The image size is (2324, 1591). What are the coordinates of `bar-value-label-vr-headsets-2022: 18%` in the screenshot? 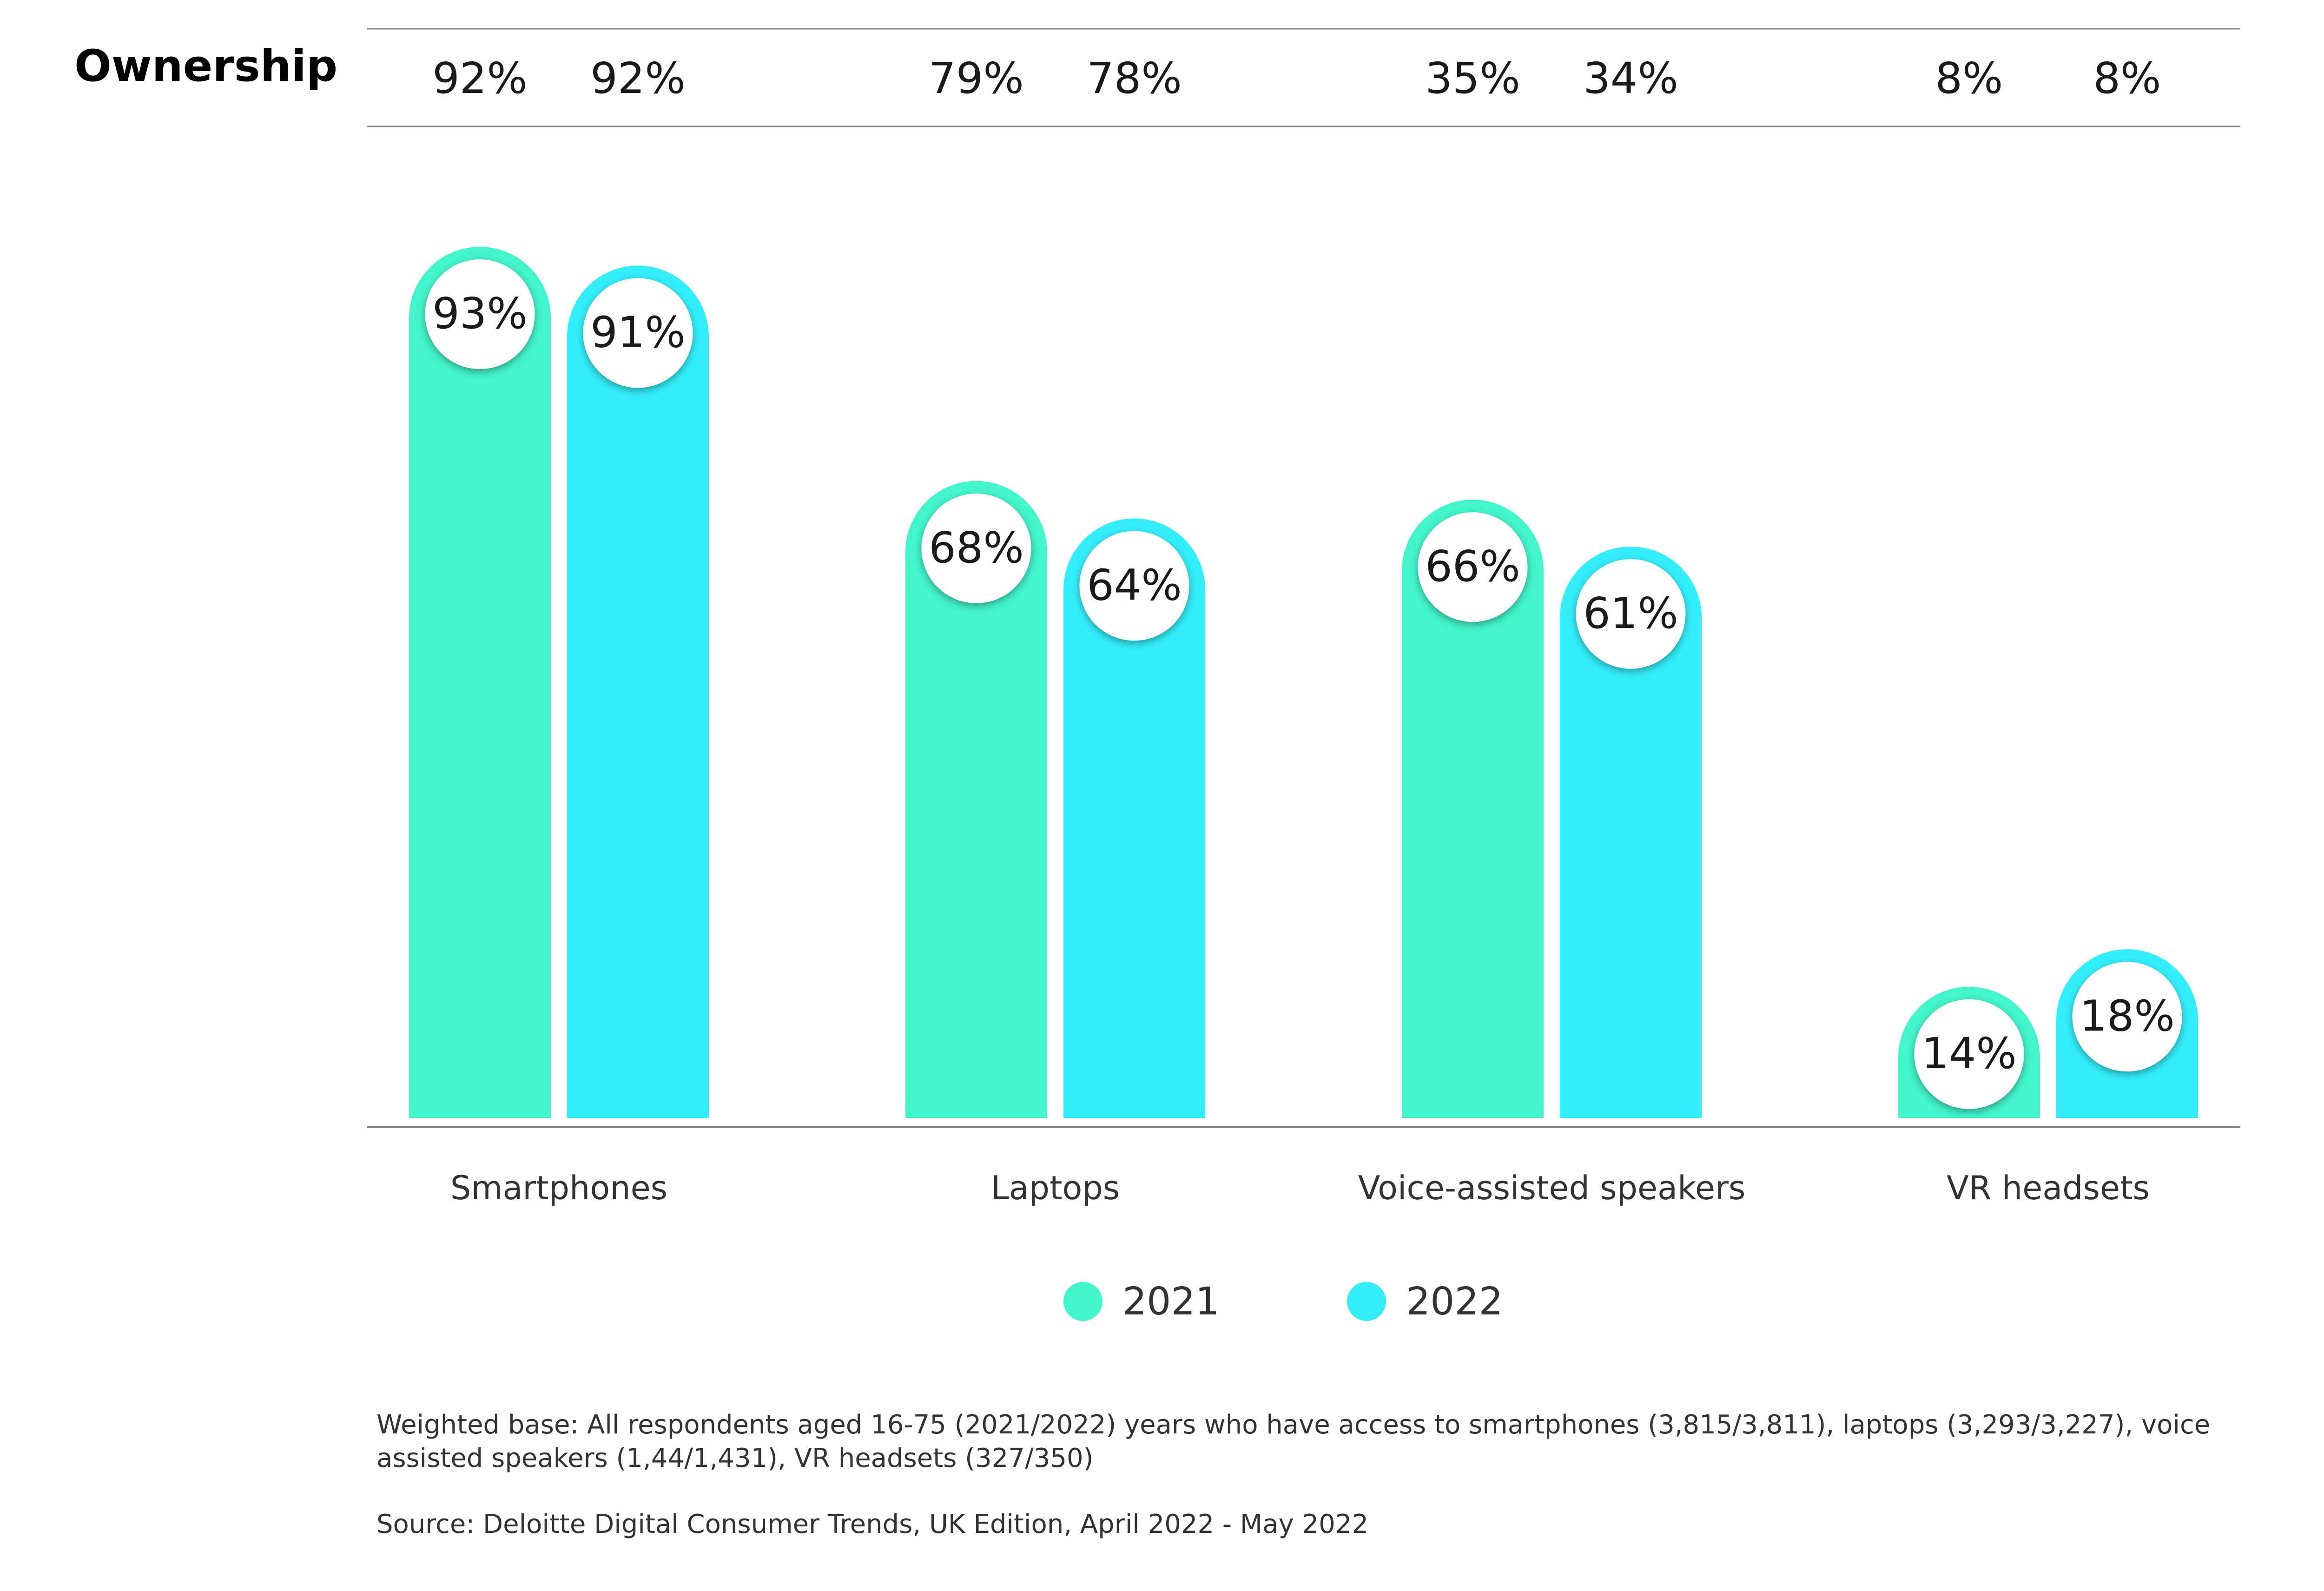 It's located at (2127, 1016).